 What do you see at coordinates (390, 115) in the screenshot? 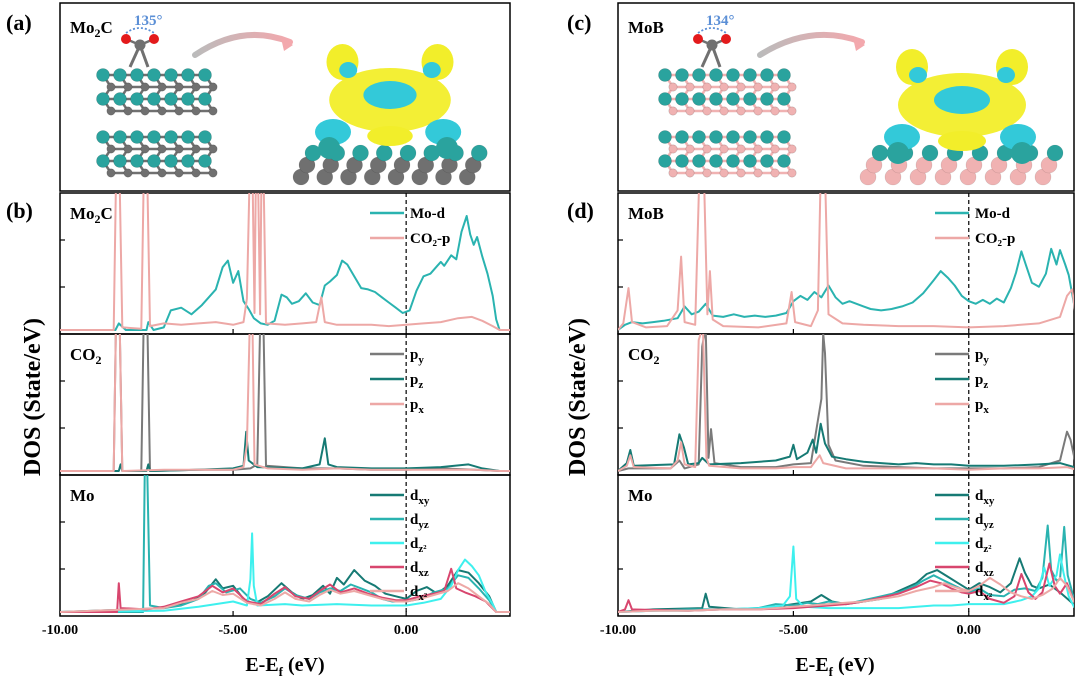
I see `mo2c-charge-density-isosurface` at bounding box center [390, 115].